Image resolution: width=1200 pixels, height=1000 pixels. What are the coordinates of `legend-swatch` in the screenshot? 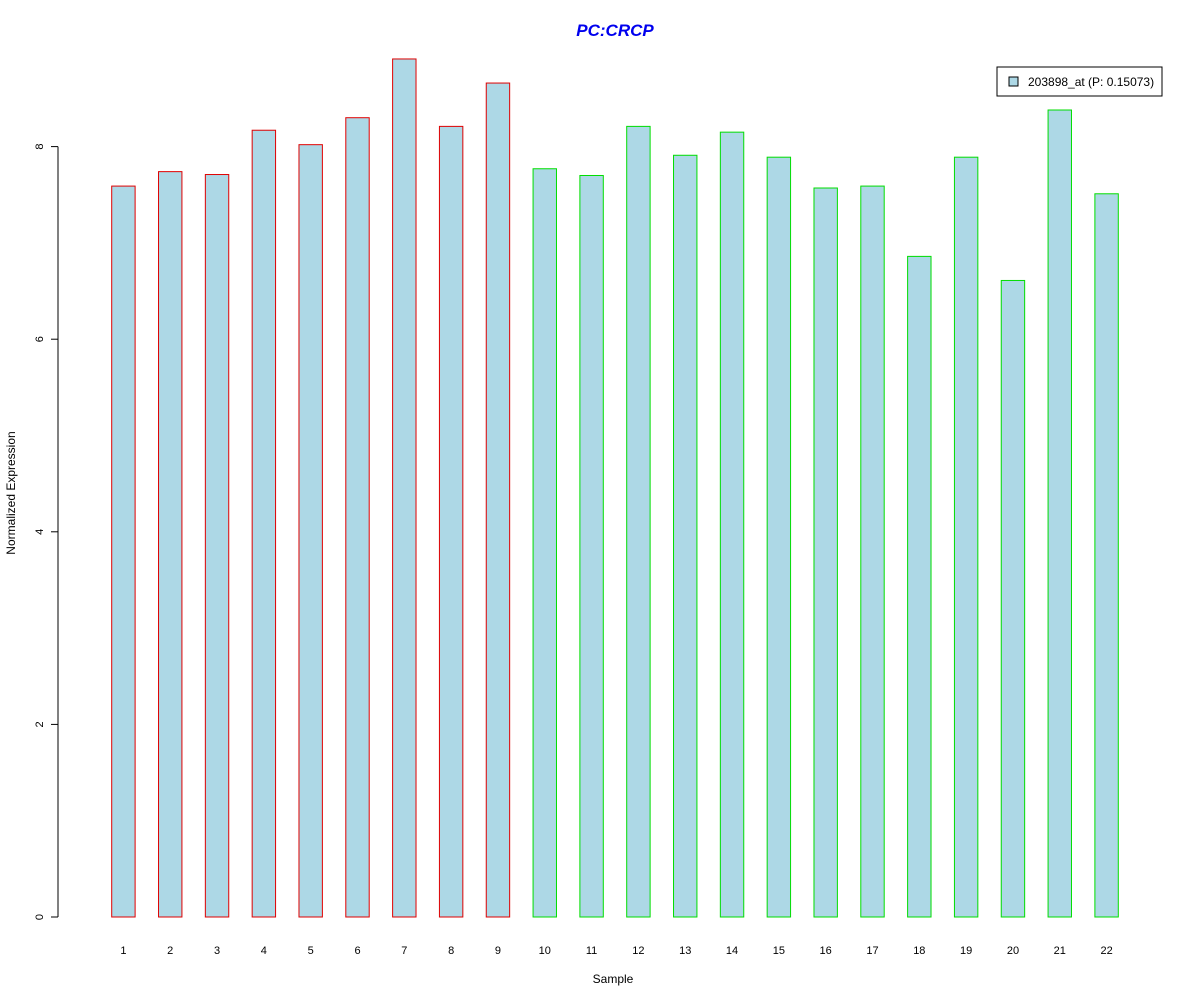 It's located at (1013, 81).